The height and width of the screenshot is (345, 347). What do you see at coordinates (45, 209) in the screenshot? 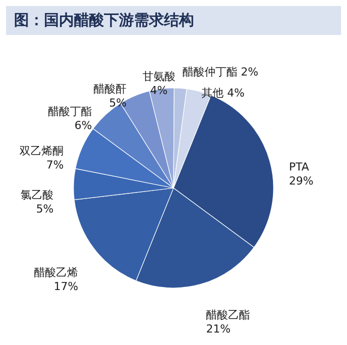
I see `data-label: 5%` at bounding box center [45, 209].